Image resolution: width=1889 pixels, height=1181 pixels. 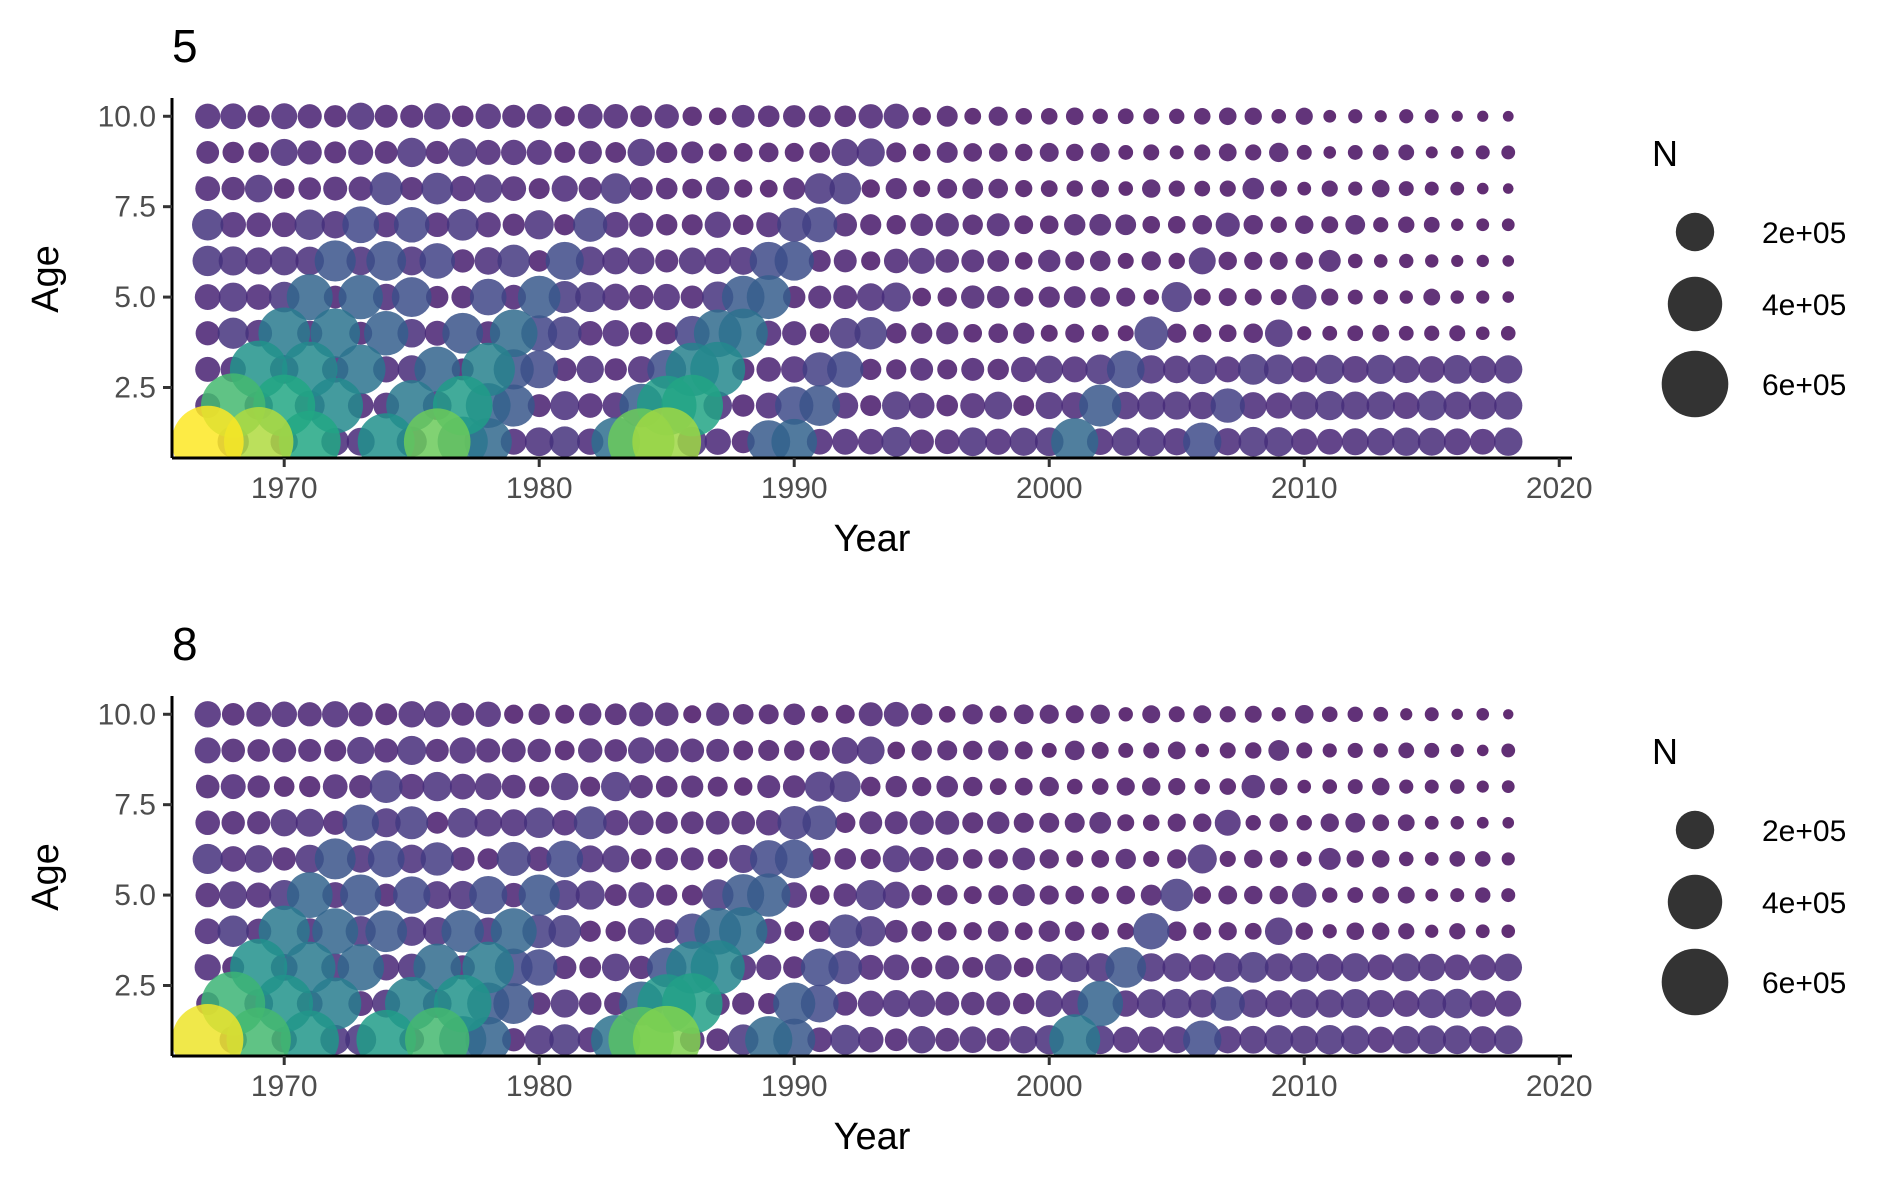 What do you see at coordinates (1804, 903) in the screenshot?
I see `legend-label: 4e+05` at bounding box center [1804, 903].